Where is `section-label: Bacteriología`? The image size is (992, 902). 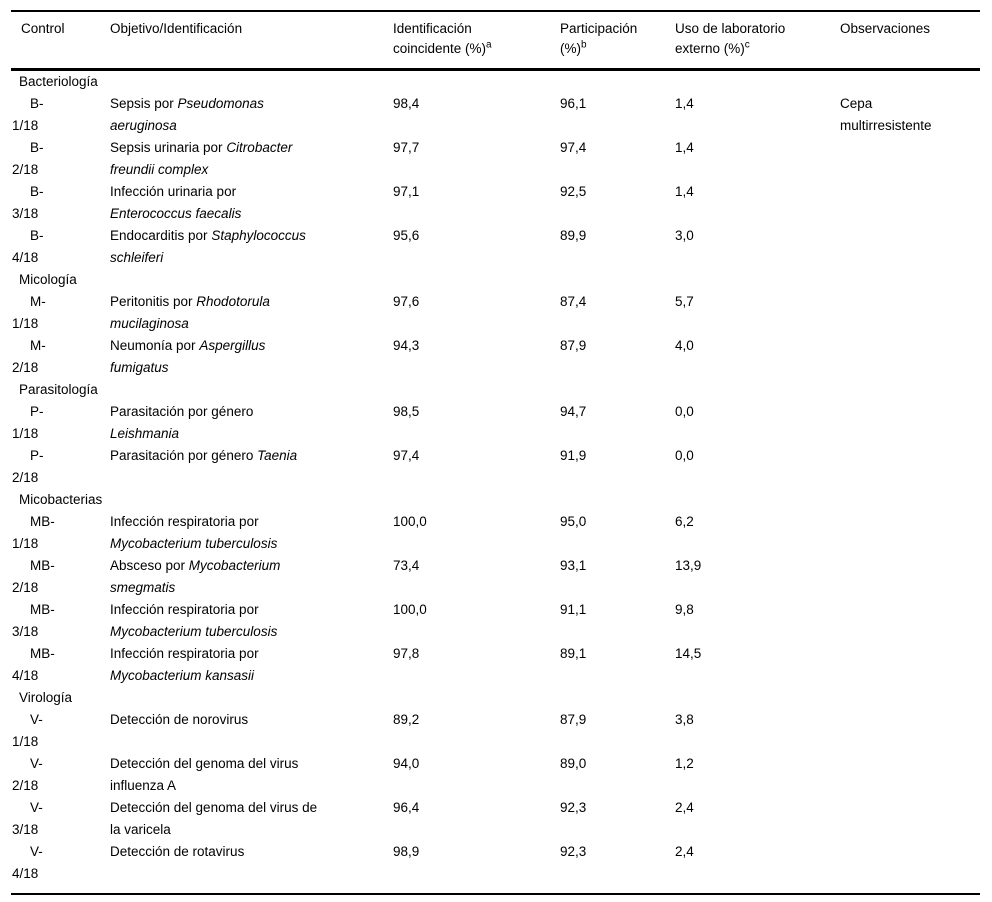 section-label: Bacteriología is located at coordinates (58, 81).